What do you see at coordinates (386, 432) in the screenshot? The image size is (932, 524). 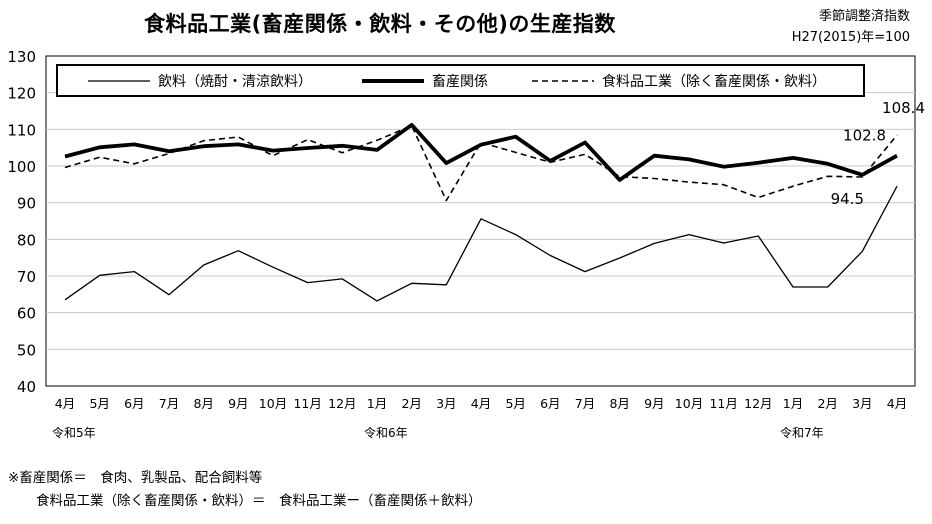 I see `era-label-1: 令和6年` at bounding box center [386, 432].